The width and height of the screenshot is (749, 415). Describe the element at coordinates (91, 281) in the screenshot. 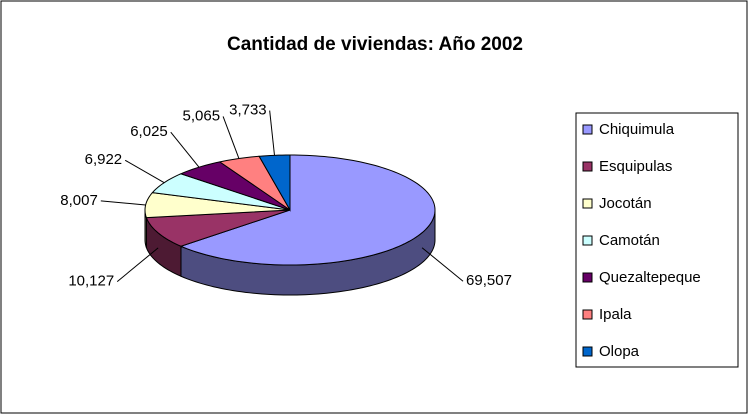

I see `data-label: 10,127` at that location.